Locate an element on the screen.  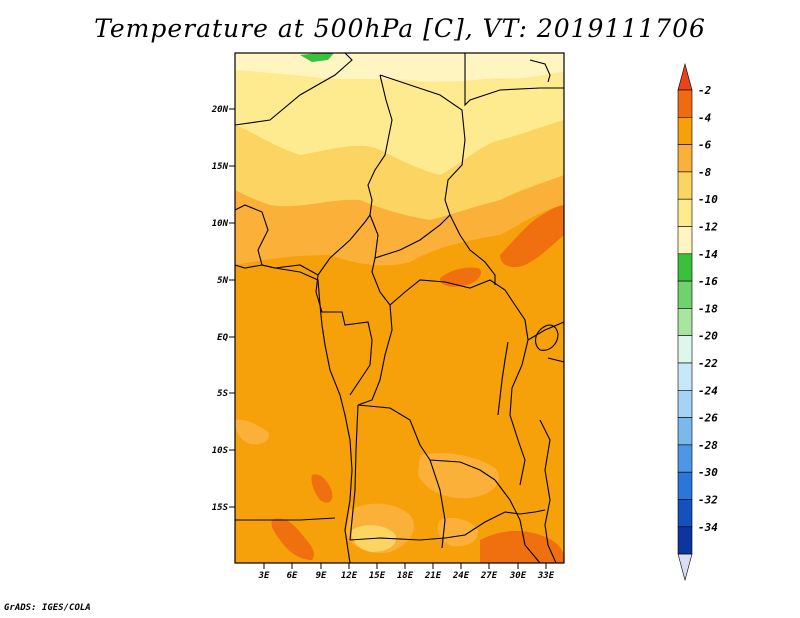
lon-label: 3E is located at coordinates (264, 576).